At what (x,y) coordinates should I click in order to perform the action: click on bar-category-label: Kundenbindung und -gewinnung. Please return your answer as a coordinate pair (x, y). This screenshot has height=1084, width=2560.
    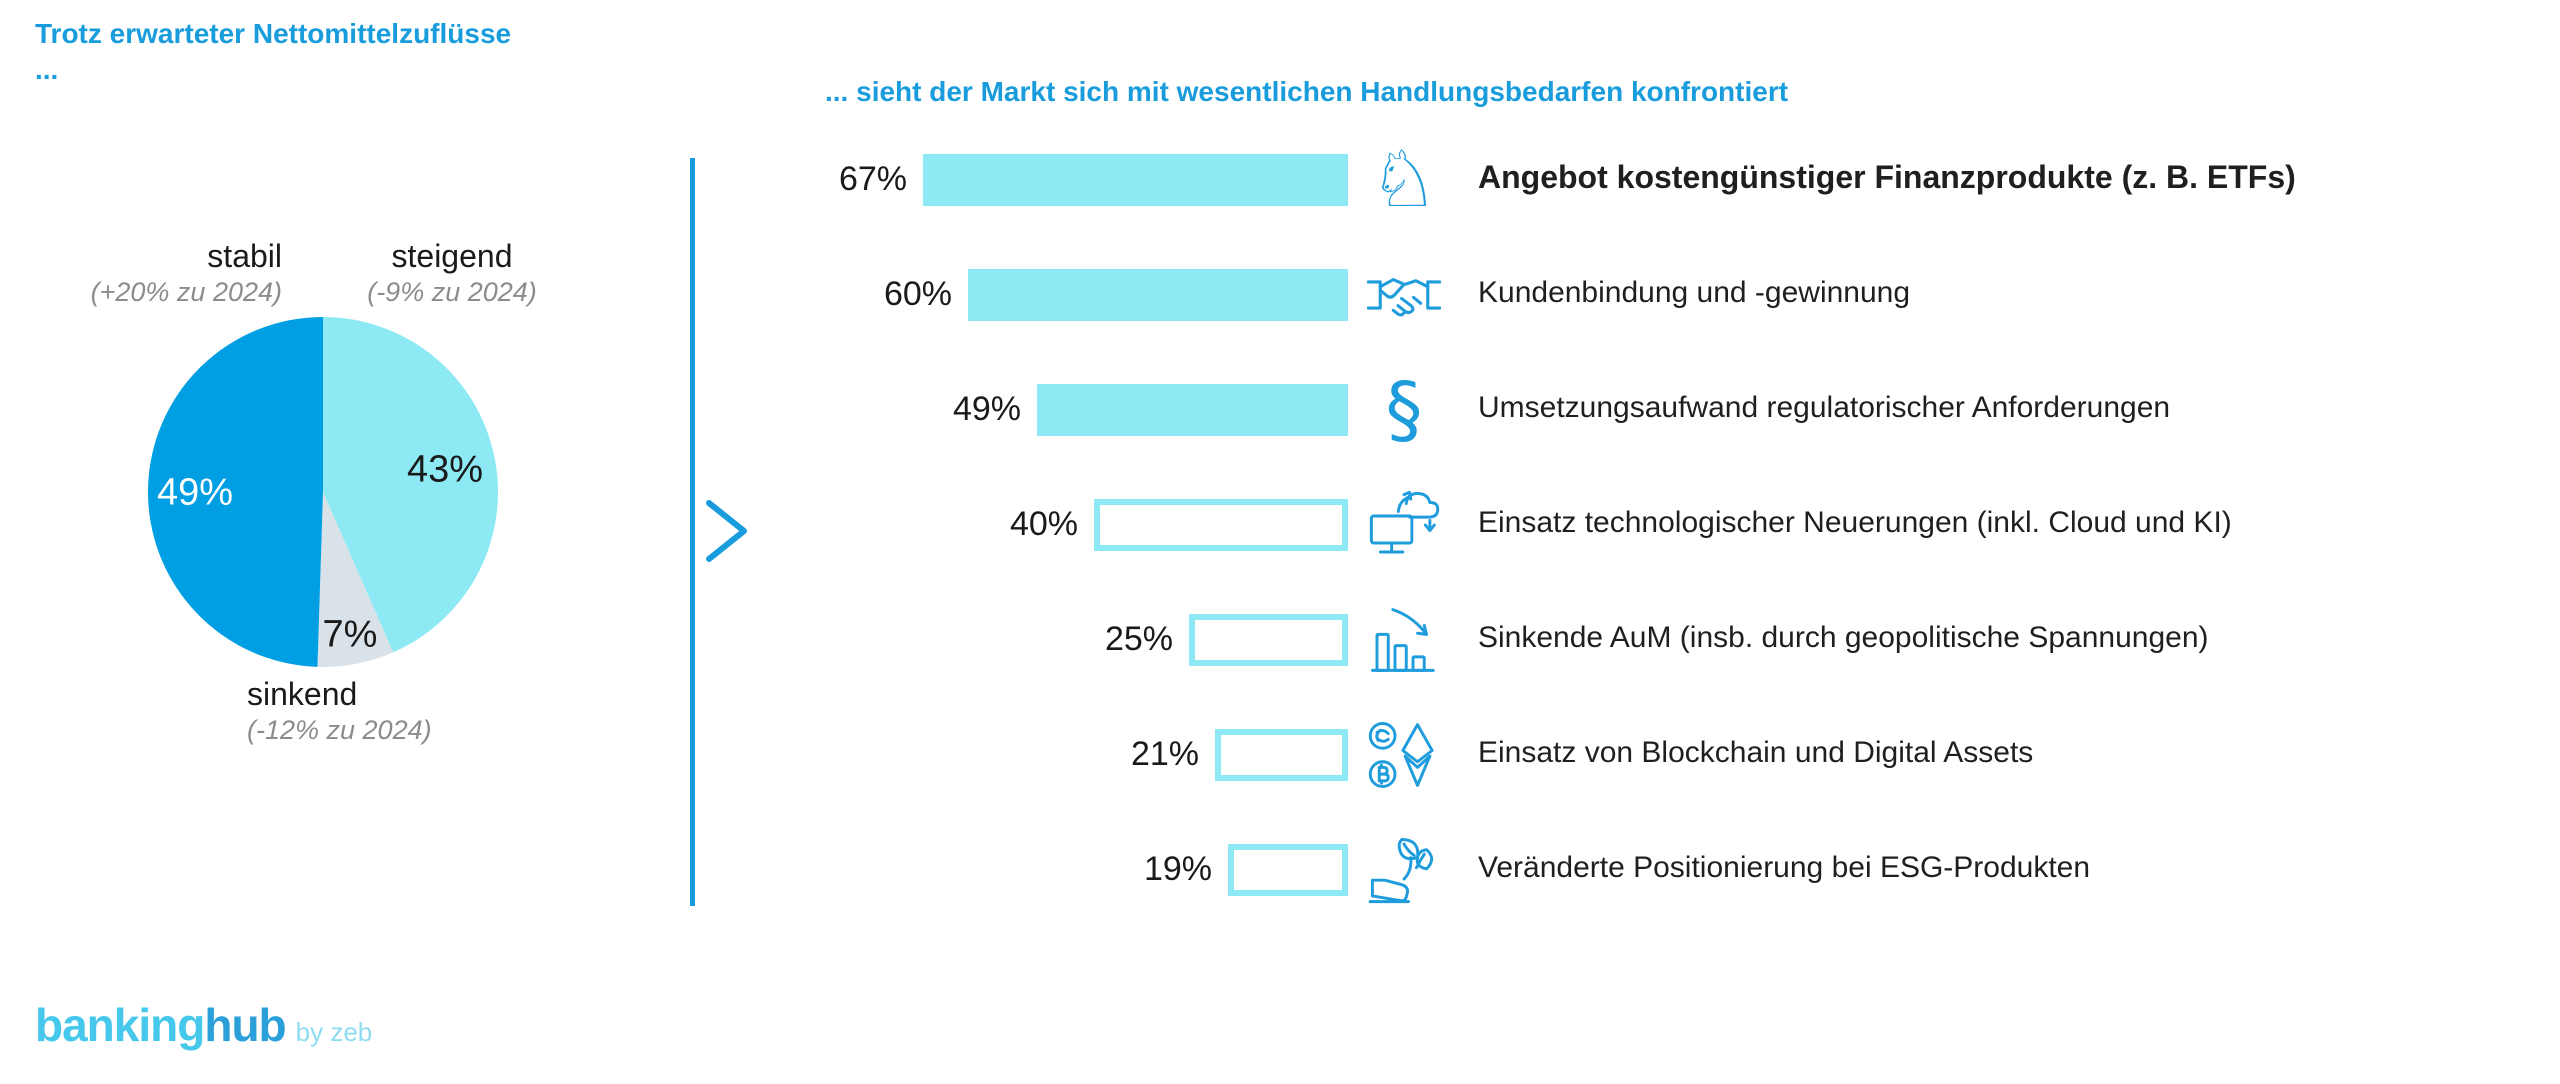
    Looking at the image, I should click on (1694, 292).